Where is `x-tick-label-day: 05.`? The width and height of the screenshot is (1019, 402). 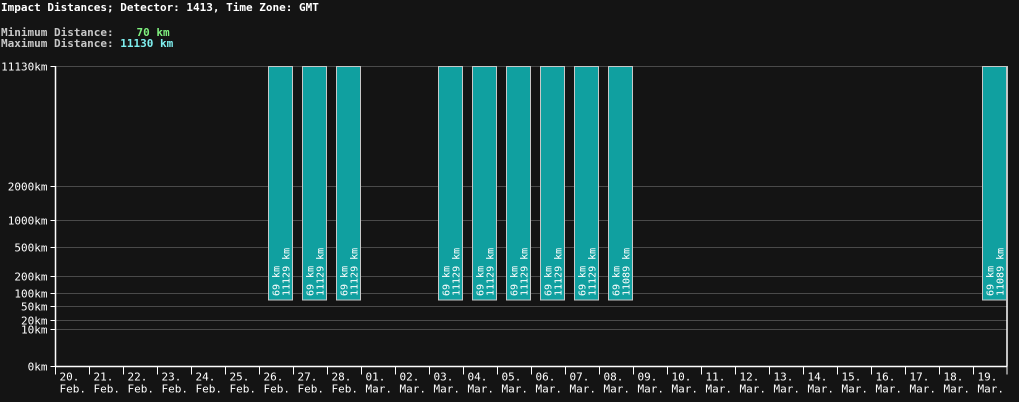 x-tick-label-day: 05. is located at coordinates (512, 377).